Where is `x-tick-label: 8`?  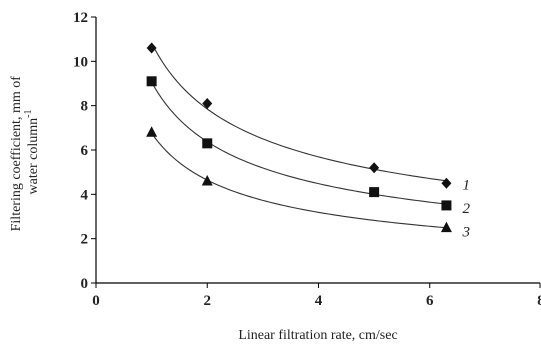
x-tick-label: 8 is located at coordinates (539, 301).